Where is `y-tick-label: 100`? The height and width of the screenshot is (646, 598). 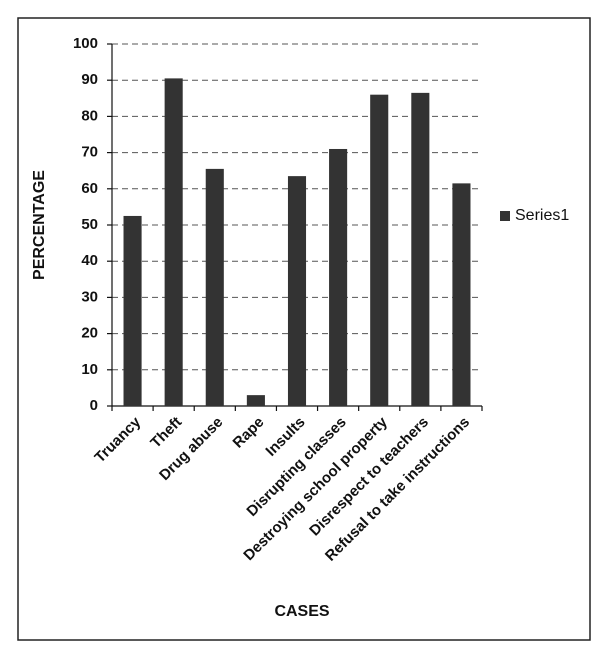
y-tick-label: 100 is located at coordinates (85, 43).